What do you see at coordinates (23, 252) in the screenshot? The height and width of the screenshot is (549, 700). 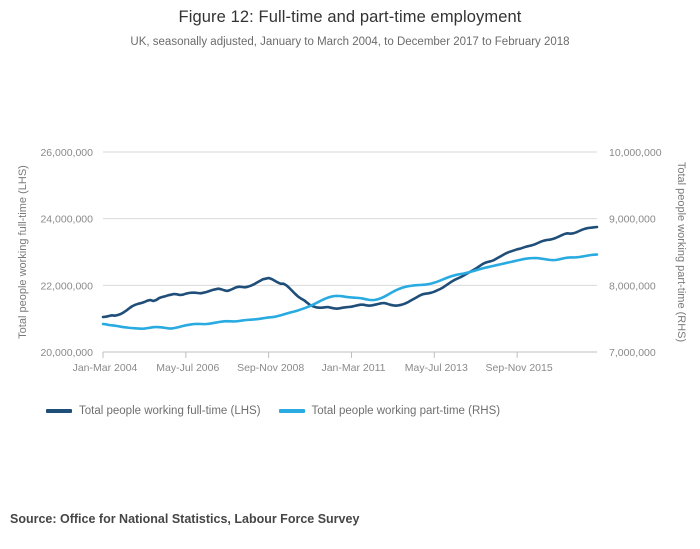 I see `y-axis-left-title: Total people working full-time (LHS)` at bounding box center [23, 252].